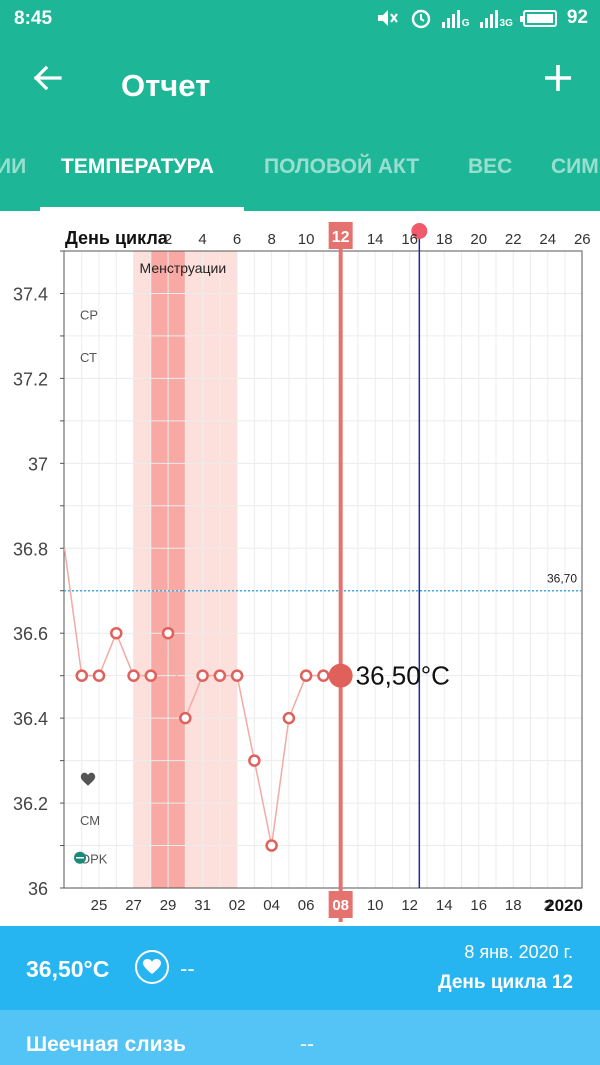 This screenshot has width=600, height=1065. Describe the element at coordinates (582, 239) in the screenshot. I see `cycle-day-label: 26` at that location.